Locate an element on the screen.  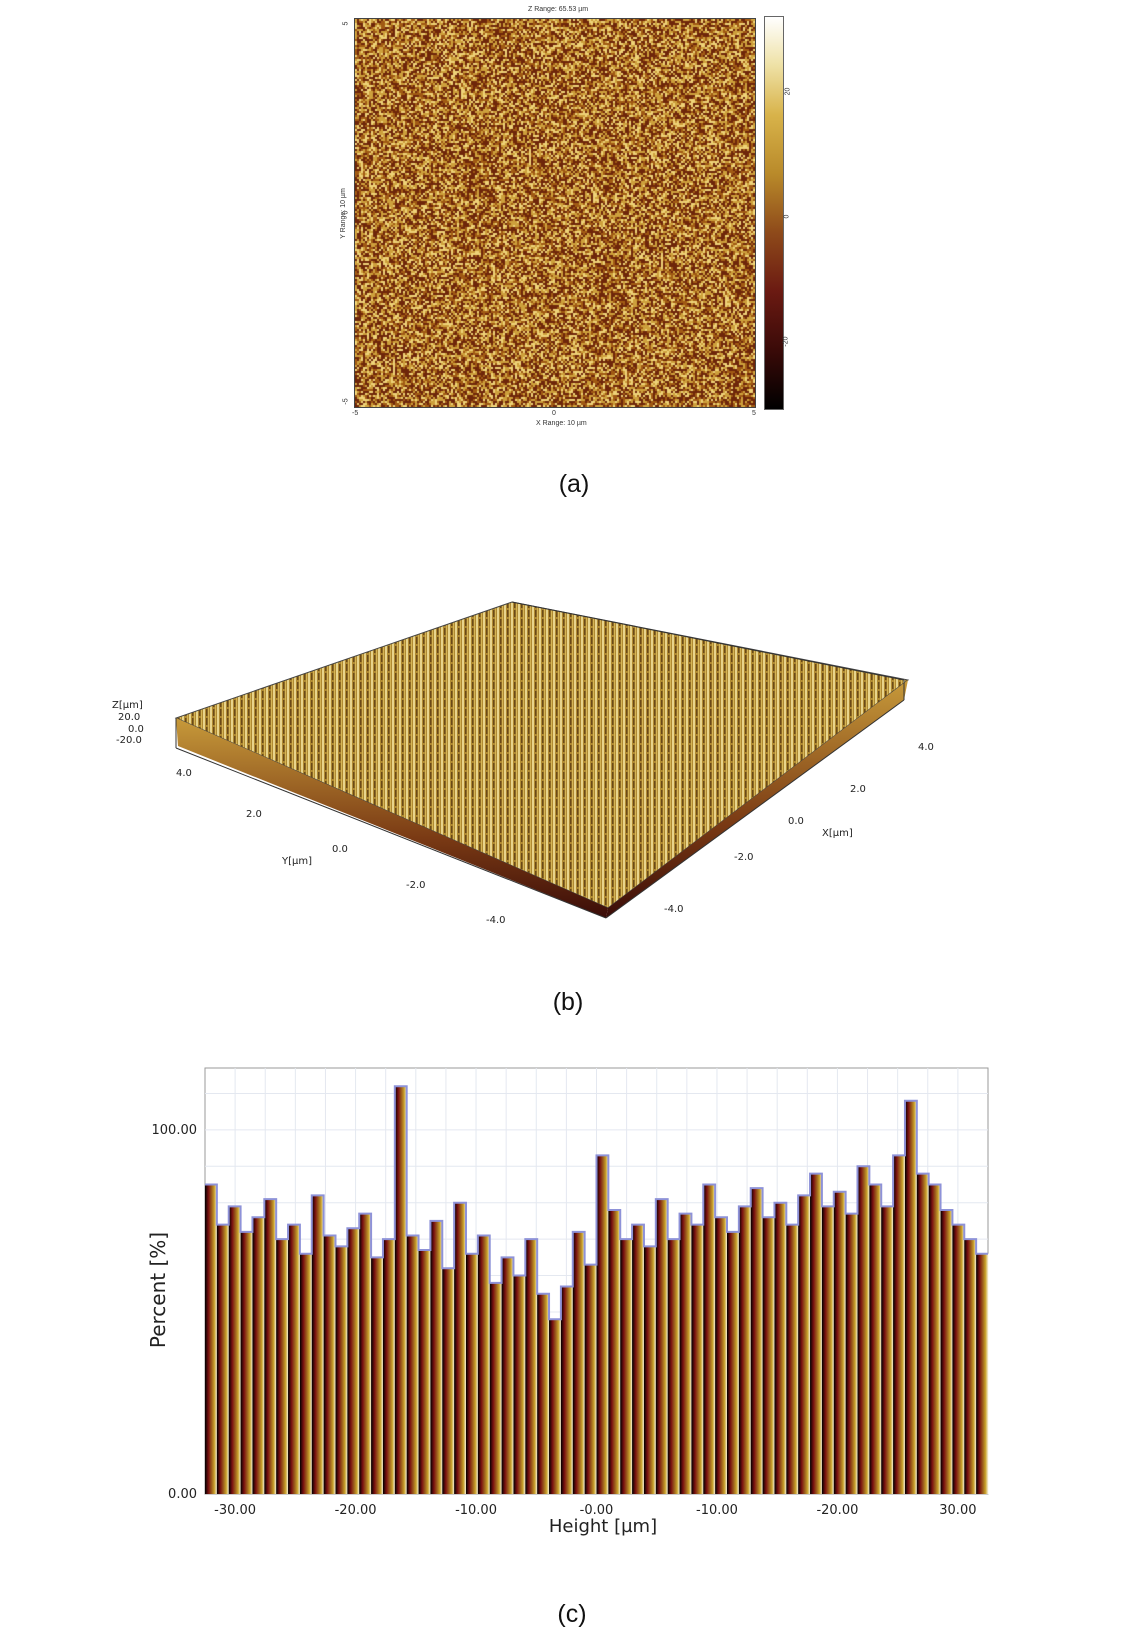
colorbar-tick-neg20: -20 is located at coordinates (786, 341).